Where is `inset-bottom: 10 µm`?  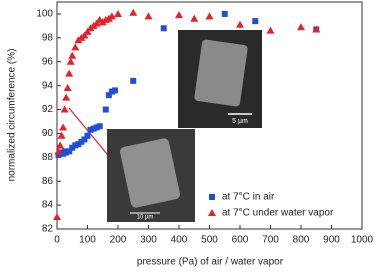 inset-bottom: 10 µm is located at coordinates (151, 175).